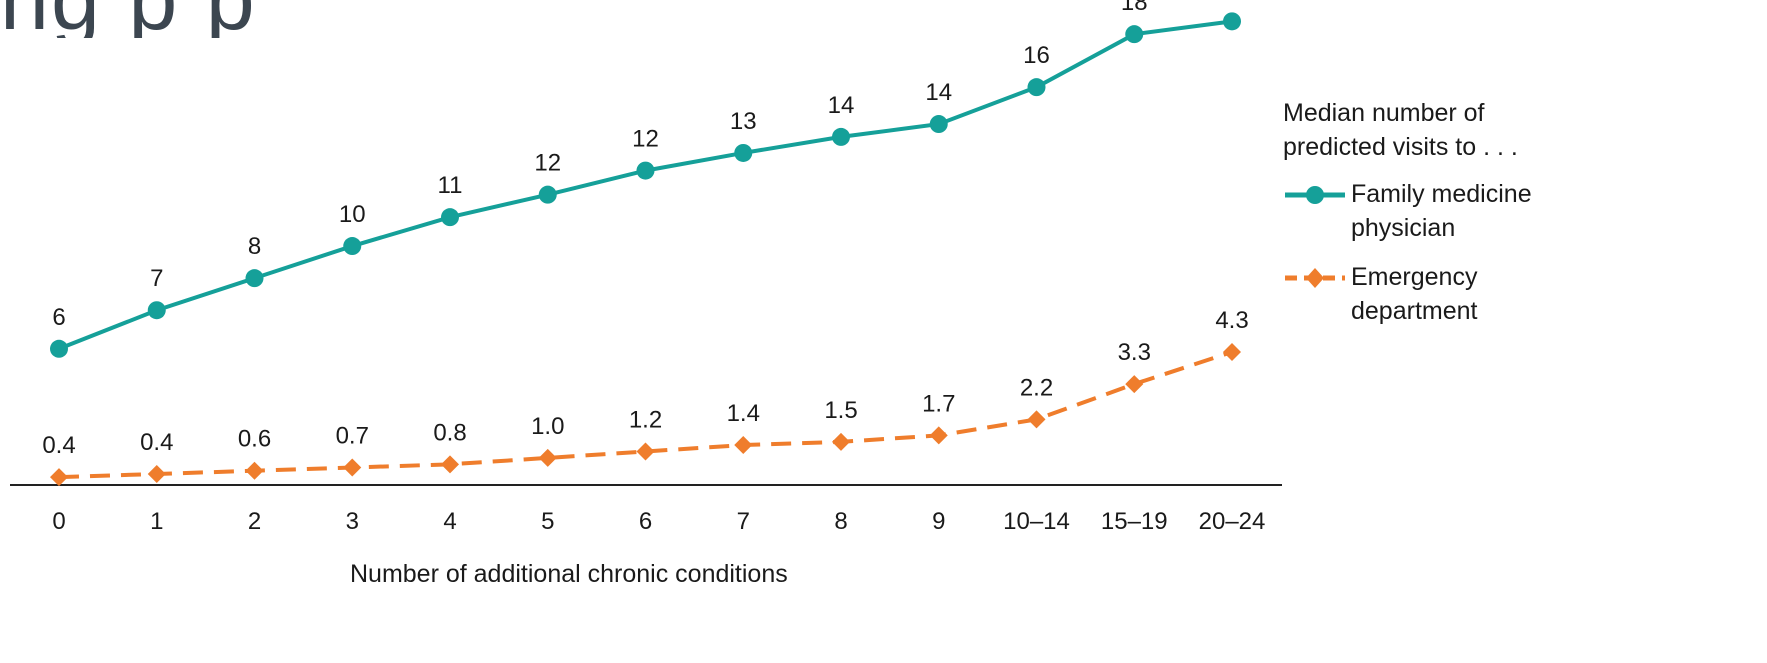  I want to click on data-label: 1.7, so click(938, 403).